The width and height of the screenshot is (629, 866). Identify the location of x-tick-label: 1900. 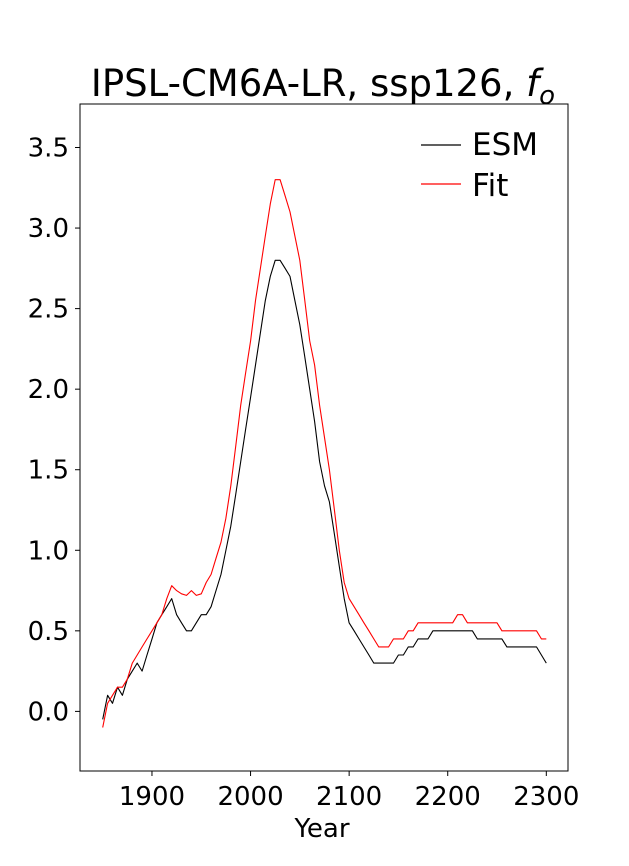
(152, 797).